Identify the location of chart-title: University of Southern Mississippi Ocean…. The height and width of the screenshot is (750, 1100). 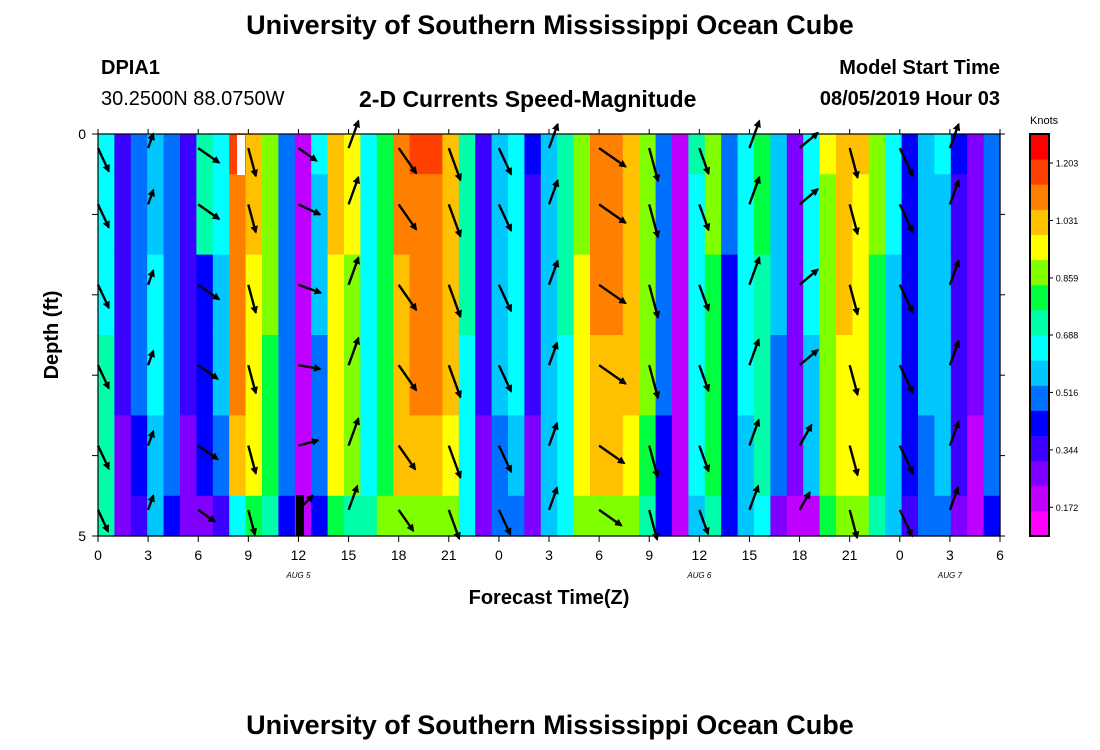
(550, 25).